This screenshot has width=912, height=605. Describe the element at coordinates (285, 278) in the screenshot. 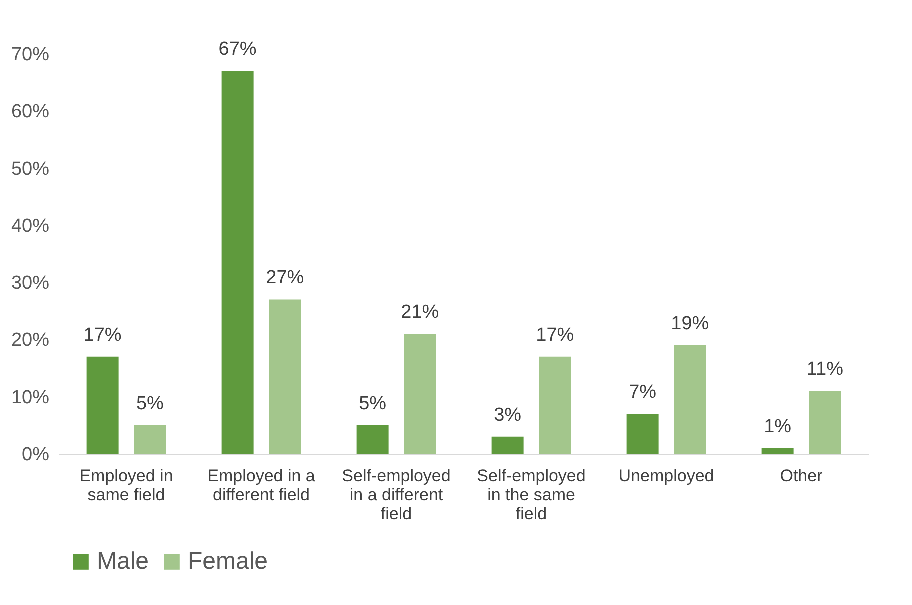

I see `data-label: 27%` at that location.